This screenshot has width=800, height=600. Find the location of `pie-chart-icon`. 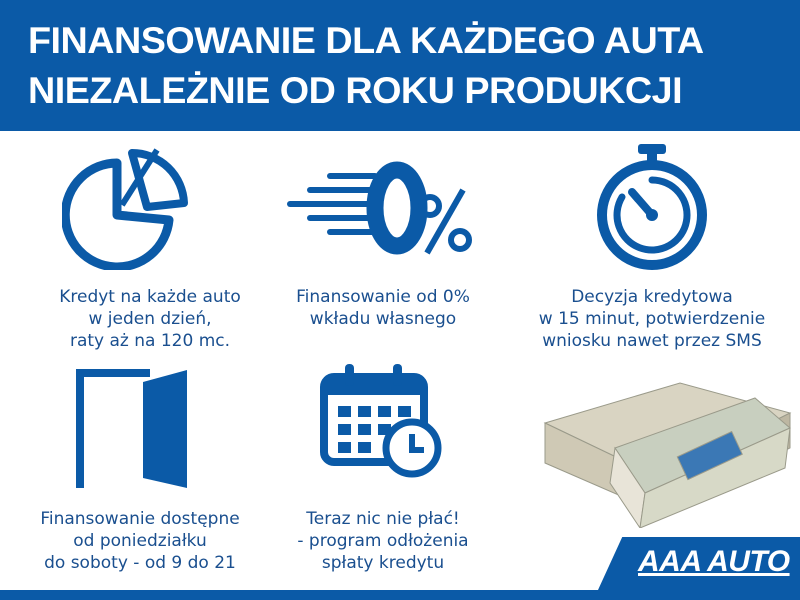

pie-chart-icon is located at coordinates (125, 209).